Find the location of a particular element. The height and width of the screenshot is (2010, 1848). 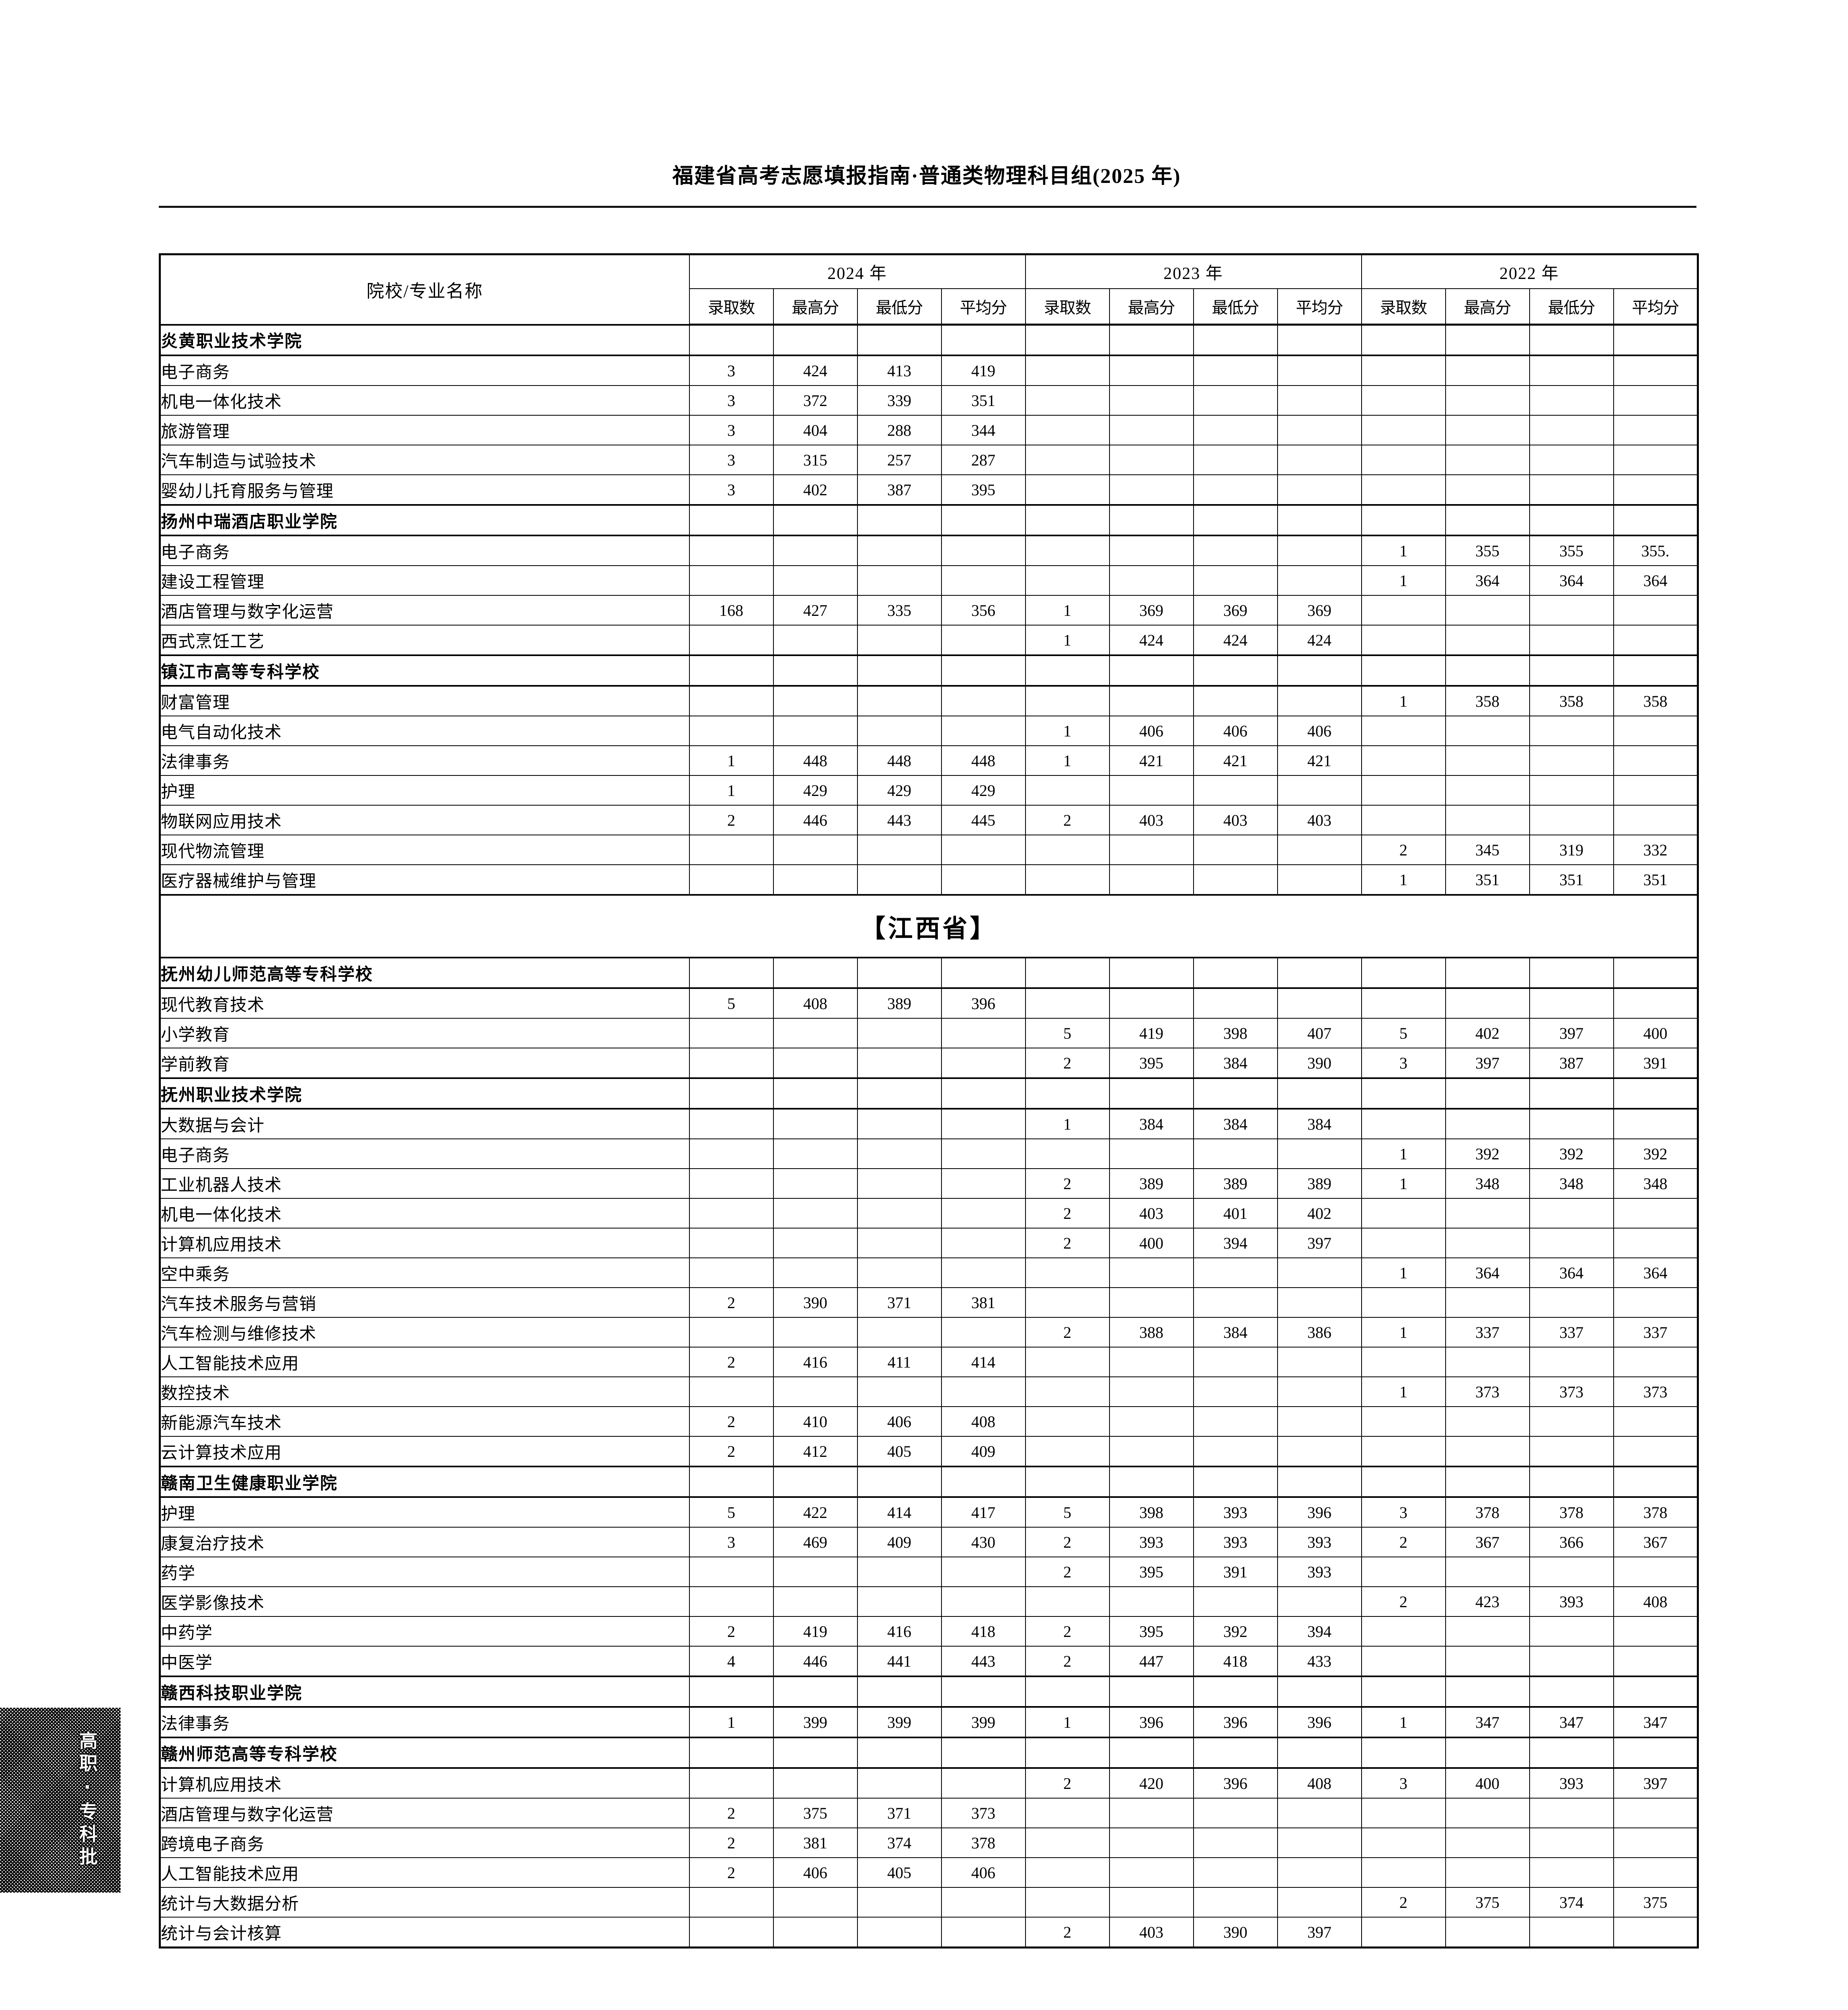

score-cell-2023-highest: 403 is located at coordinates (1151, 1932).